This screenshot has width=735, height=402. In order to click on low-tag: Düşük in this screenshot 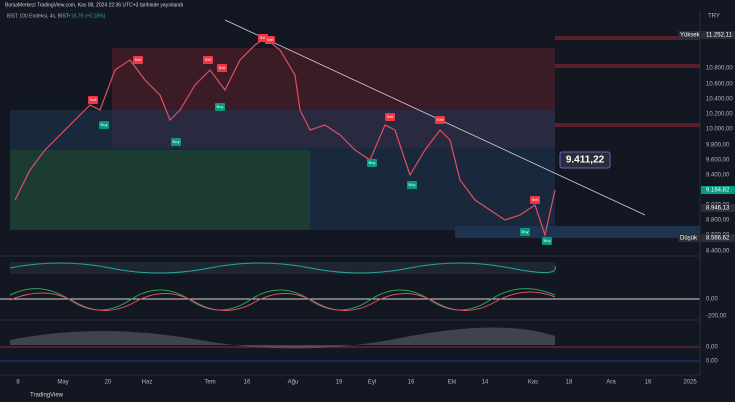, I will do `click(689, 239)`.